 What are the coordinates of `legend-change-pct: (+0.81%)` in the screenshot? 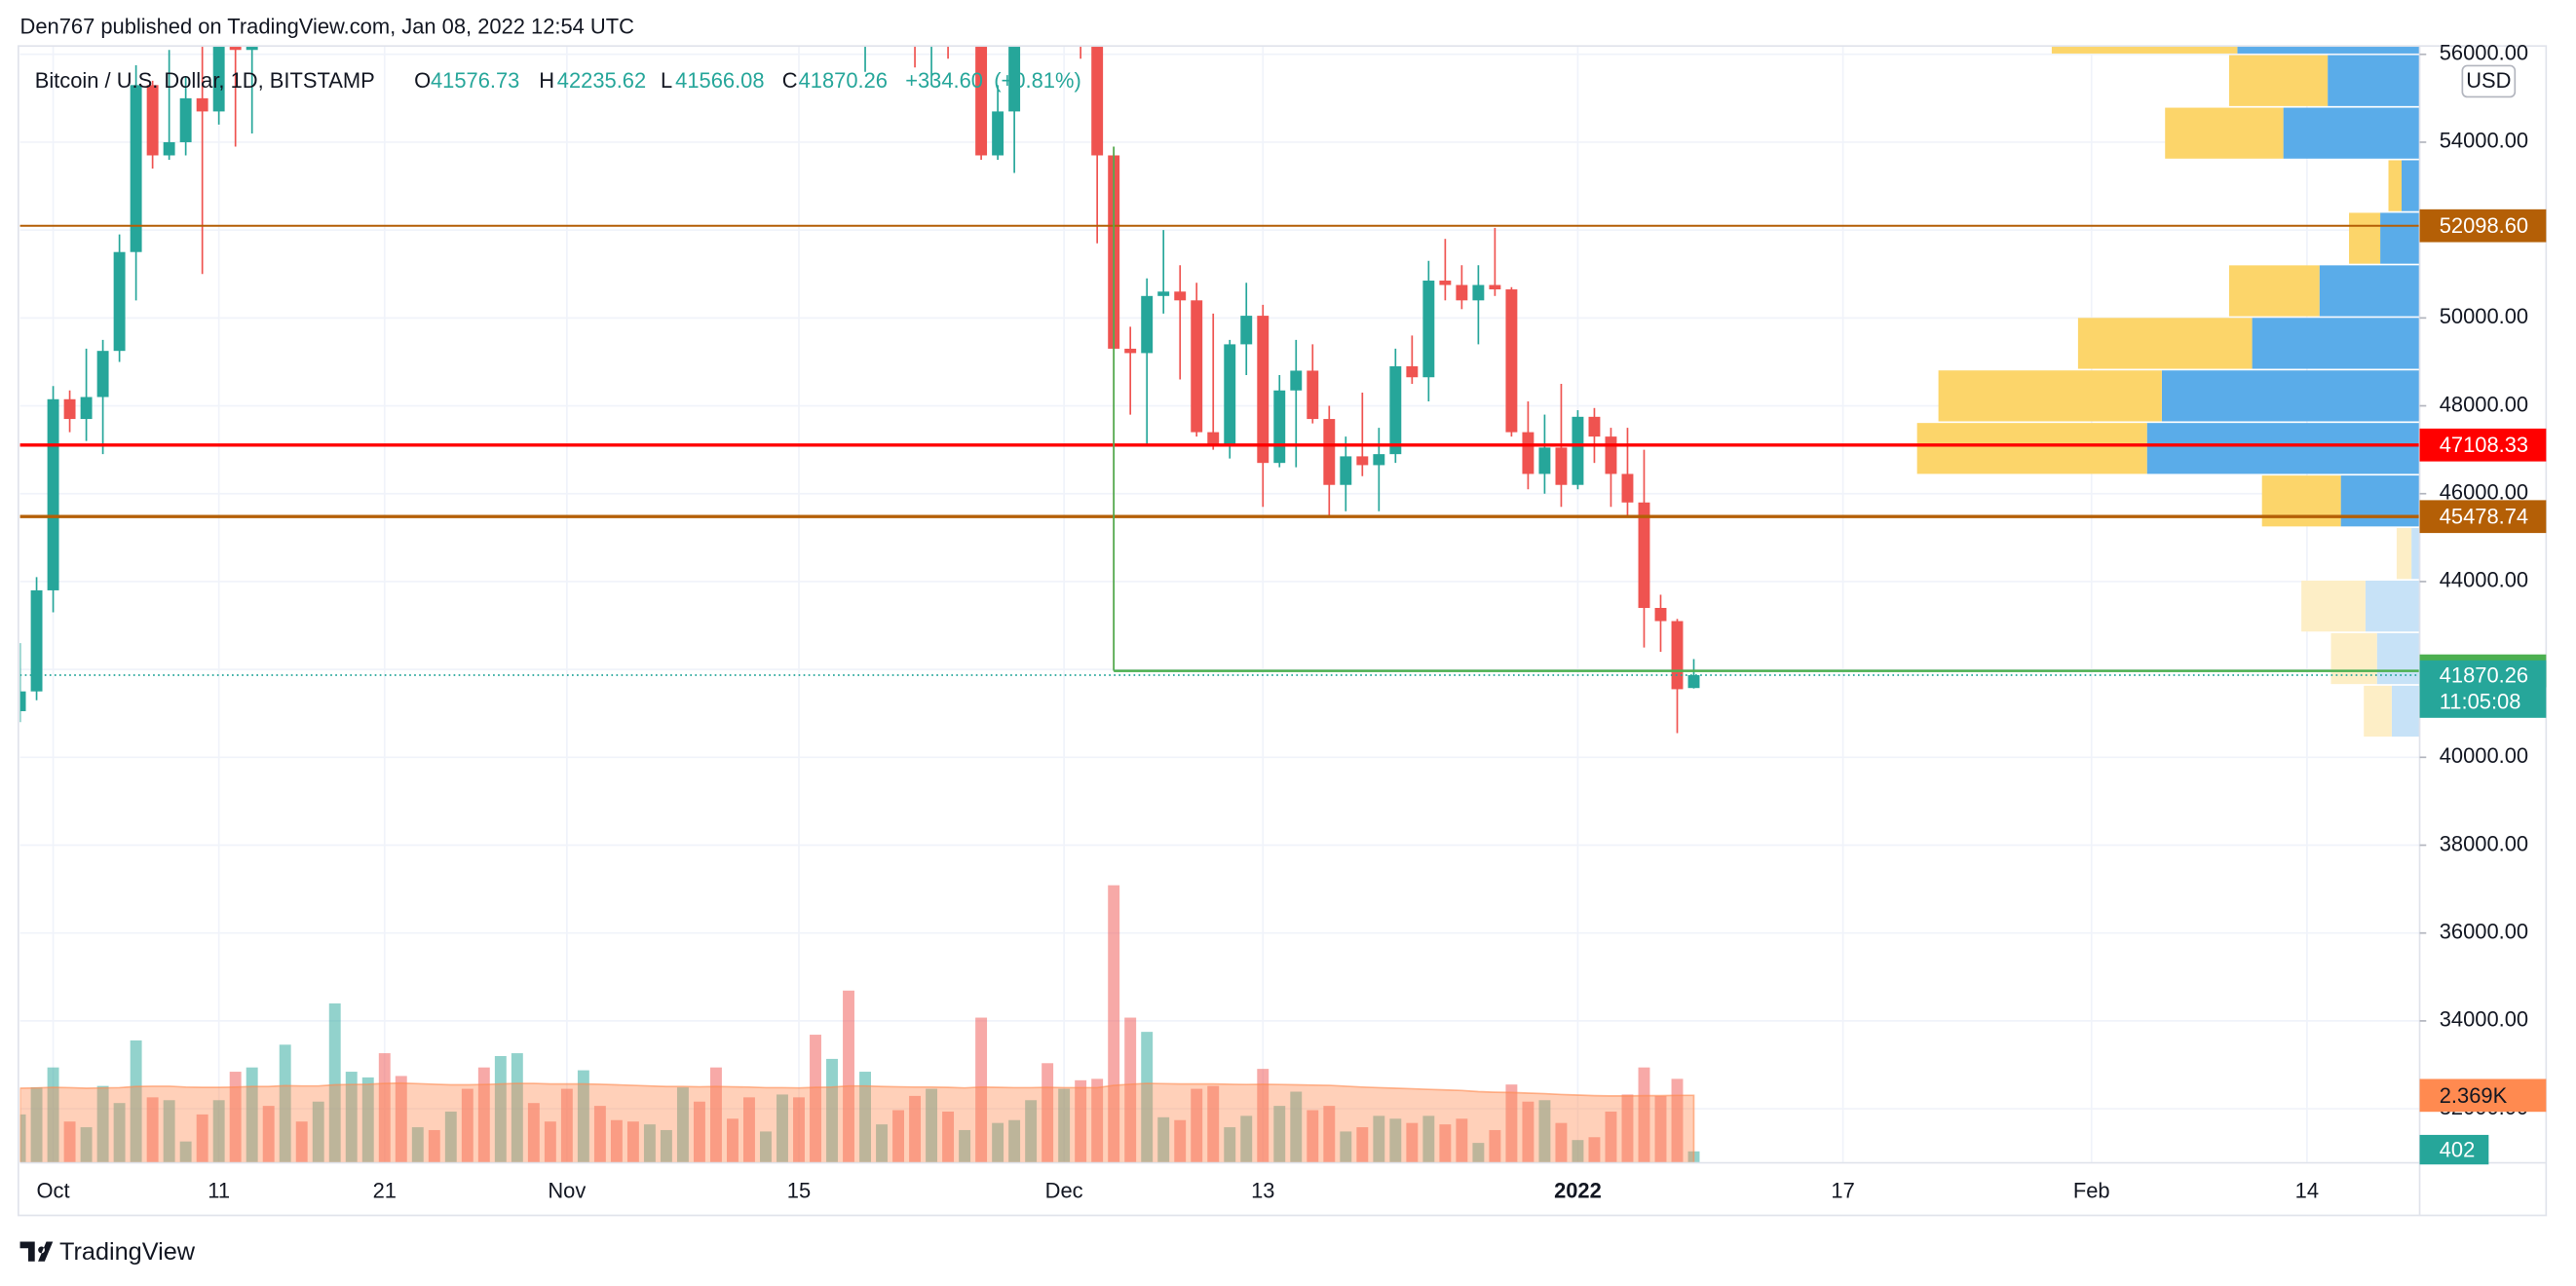 It's located at (1037, 81).